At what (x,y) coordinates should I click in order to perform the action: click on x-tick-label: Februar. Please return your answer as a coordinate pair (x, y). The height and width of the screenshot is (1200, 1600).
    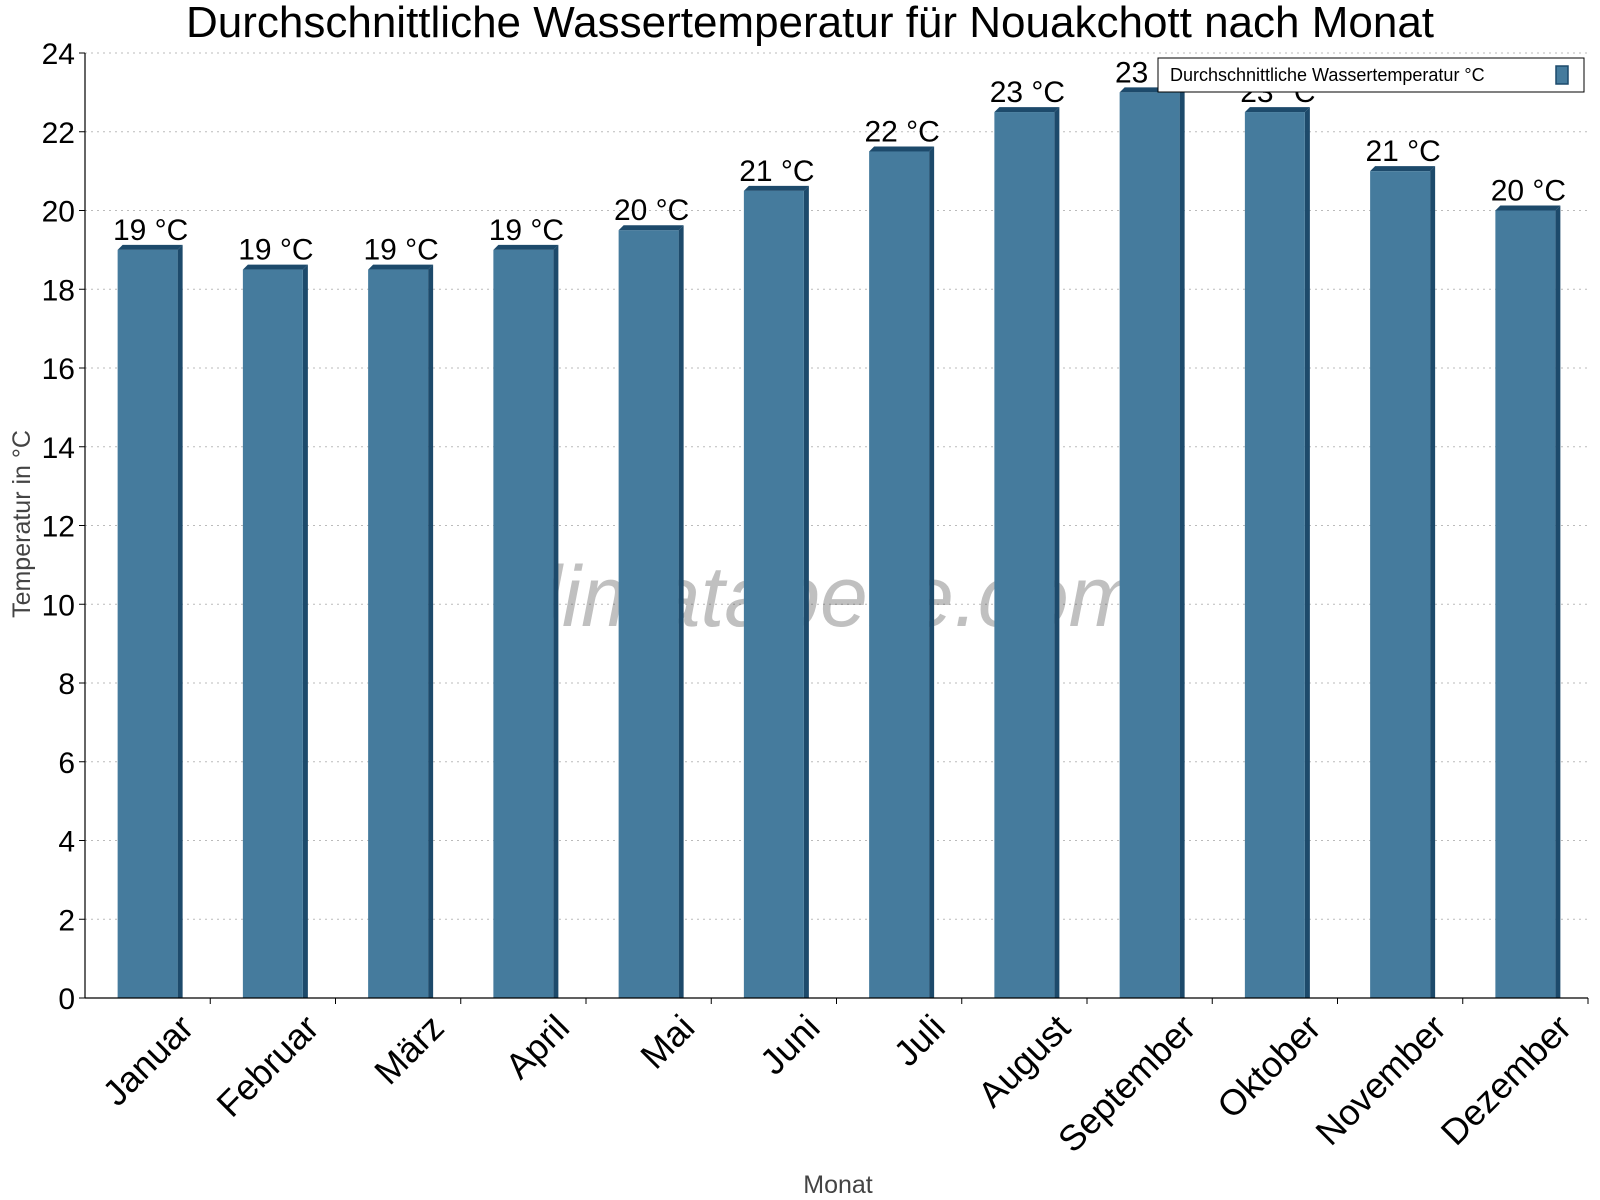
    Looking at the image, I should click on (267, 1066).